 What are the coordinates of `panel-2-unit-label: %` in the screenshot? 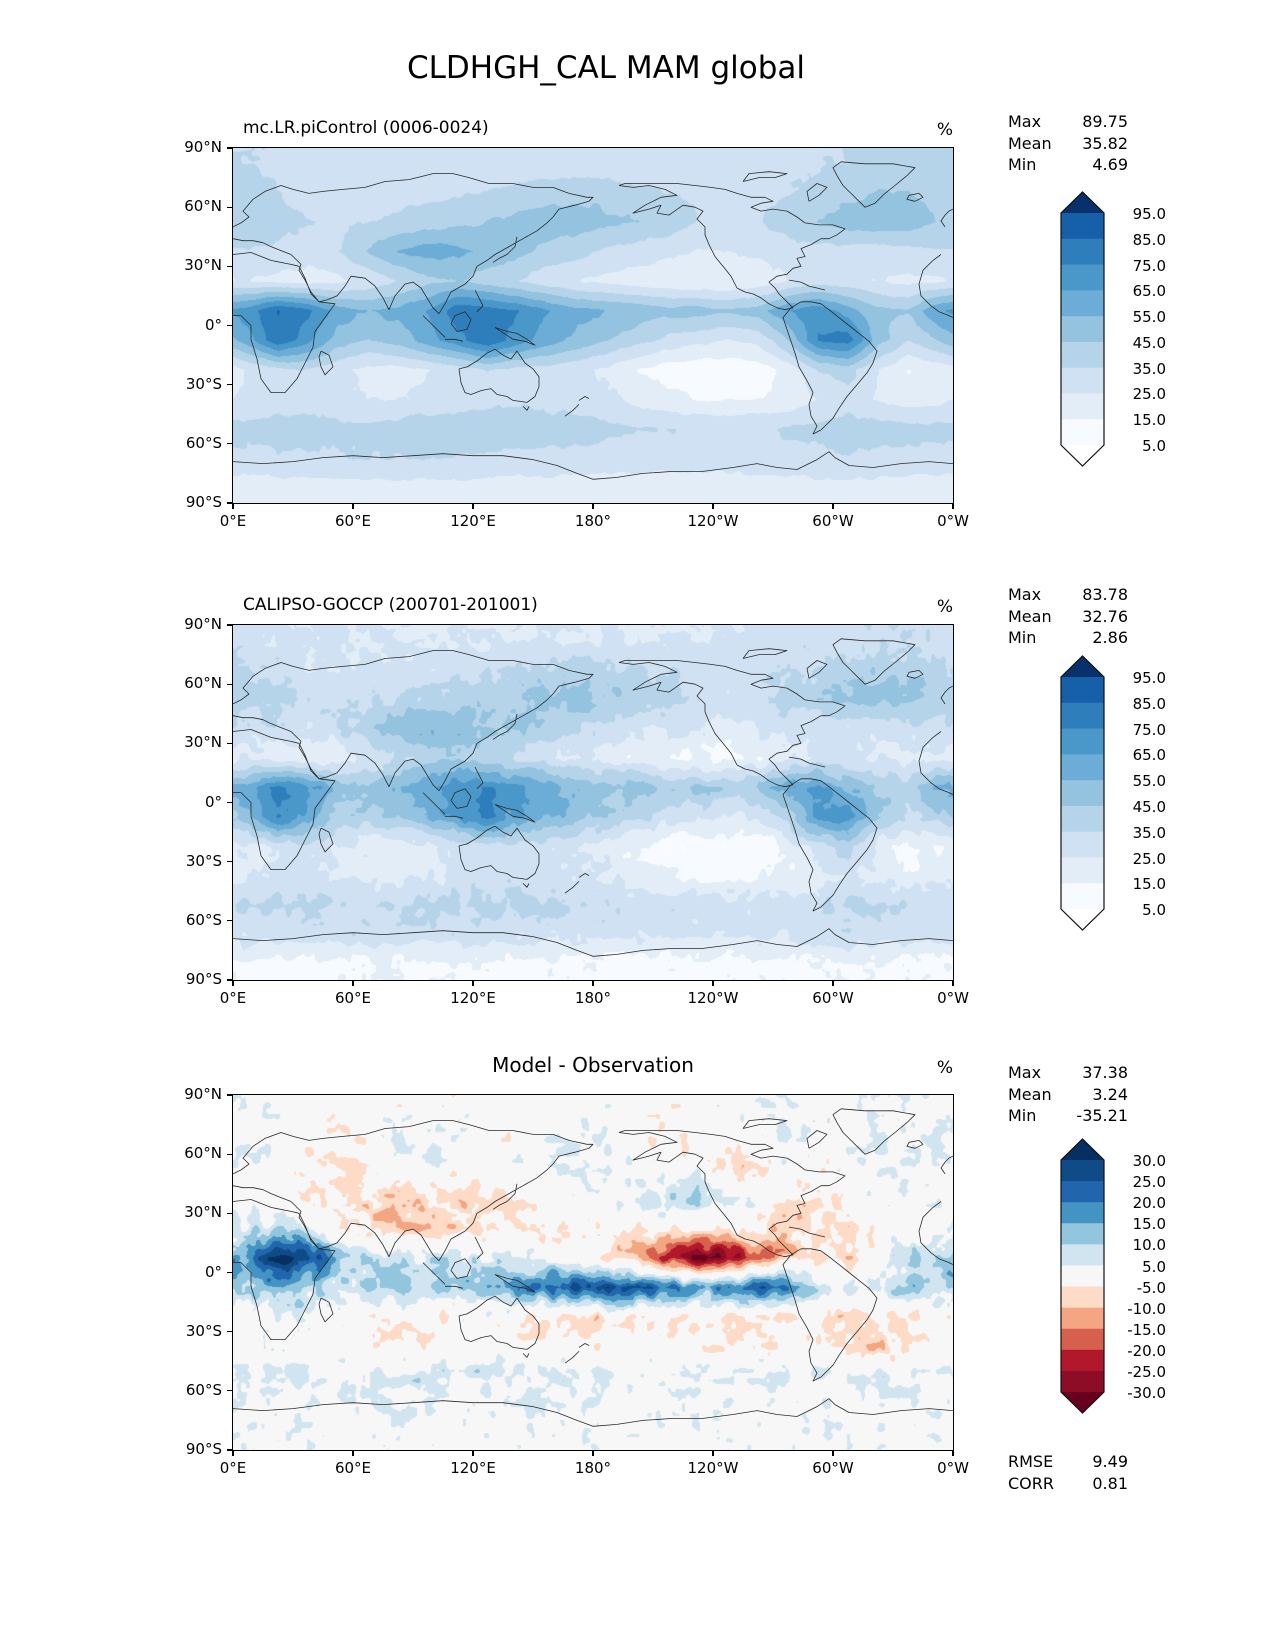 It's located at (944, 607).